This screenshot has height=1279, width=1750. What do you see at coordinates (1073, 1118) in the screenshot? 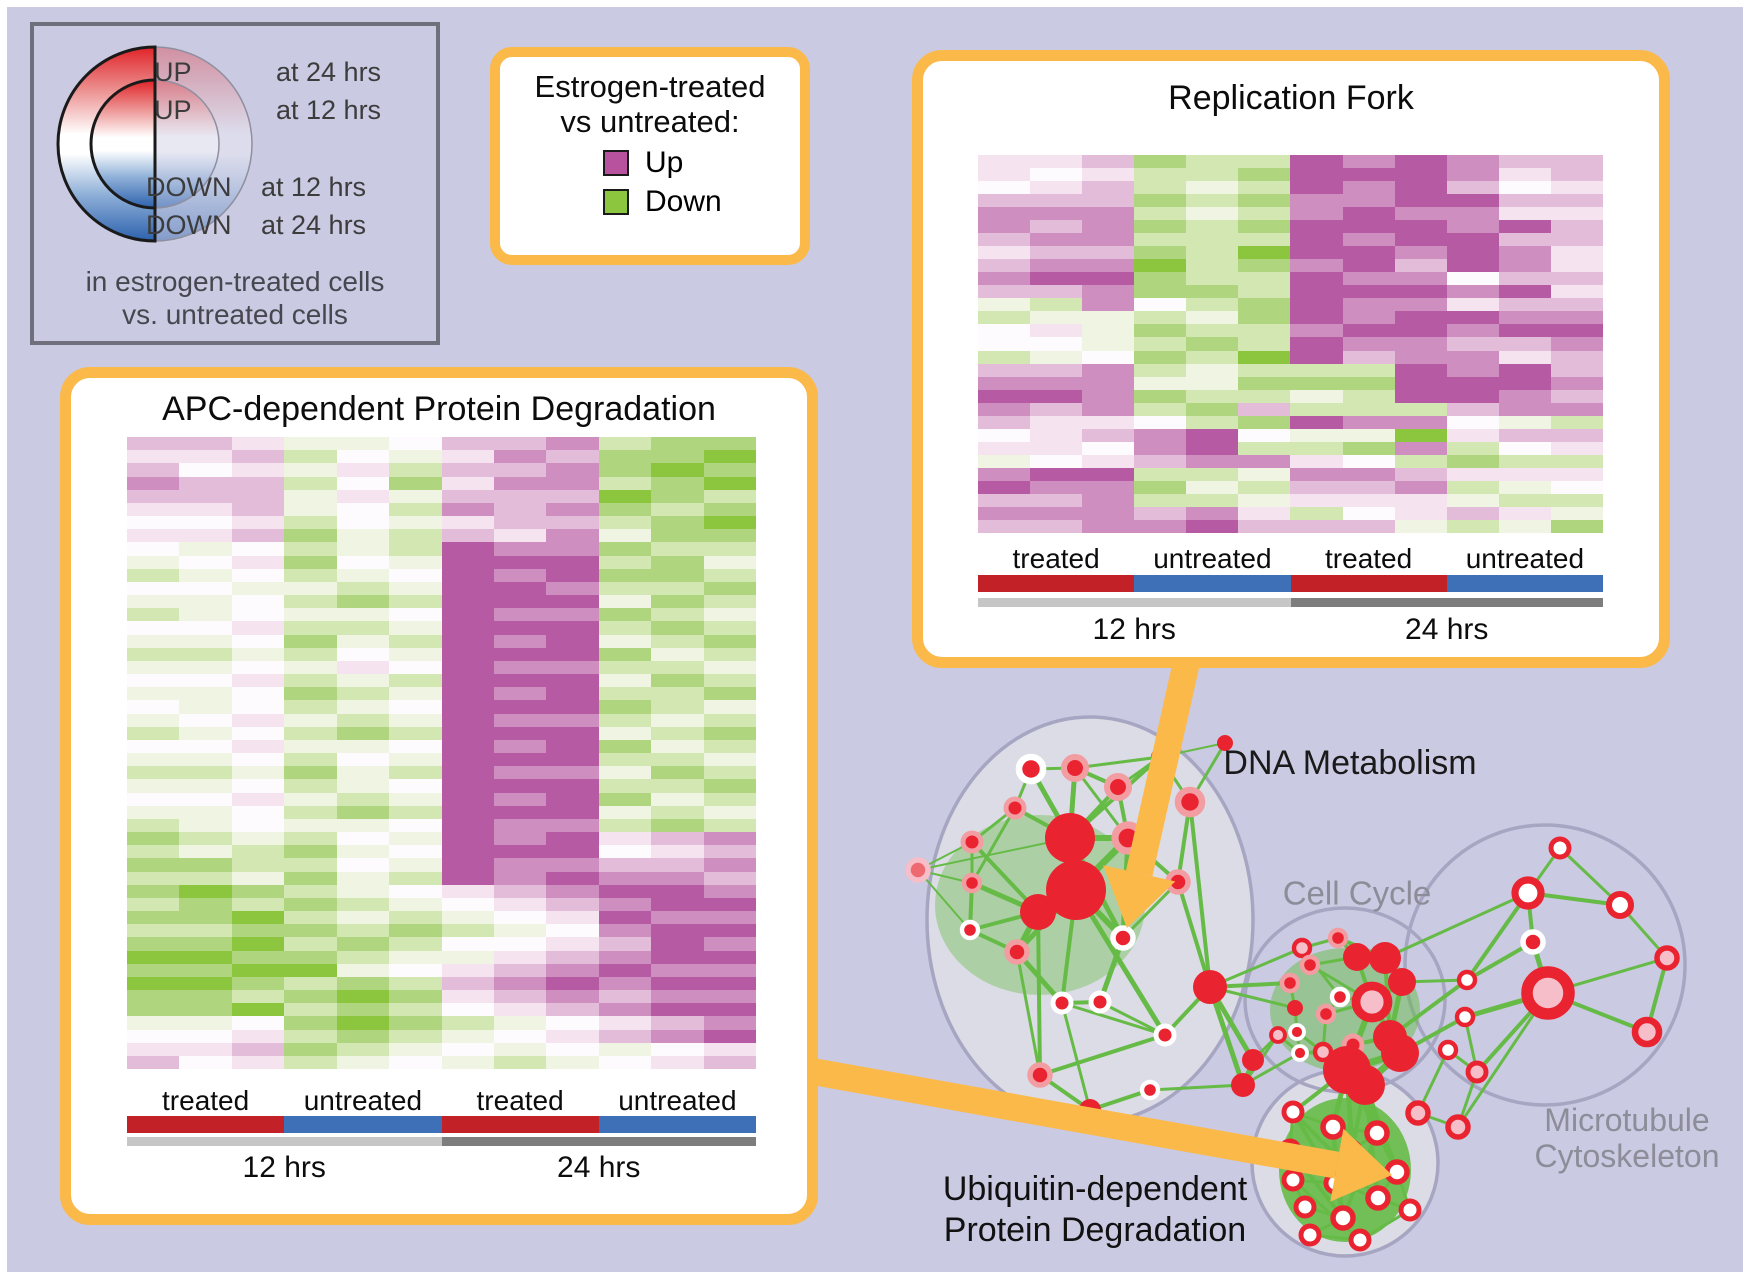
I see `panel-pointer-arrow-shaft` at bounding box center [1073, 1118].